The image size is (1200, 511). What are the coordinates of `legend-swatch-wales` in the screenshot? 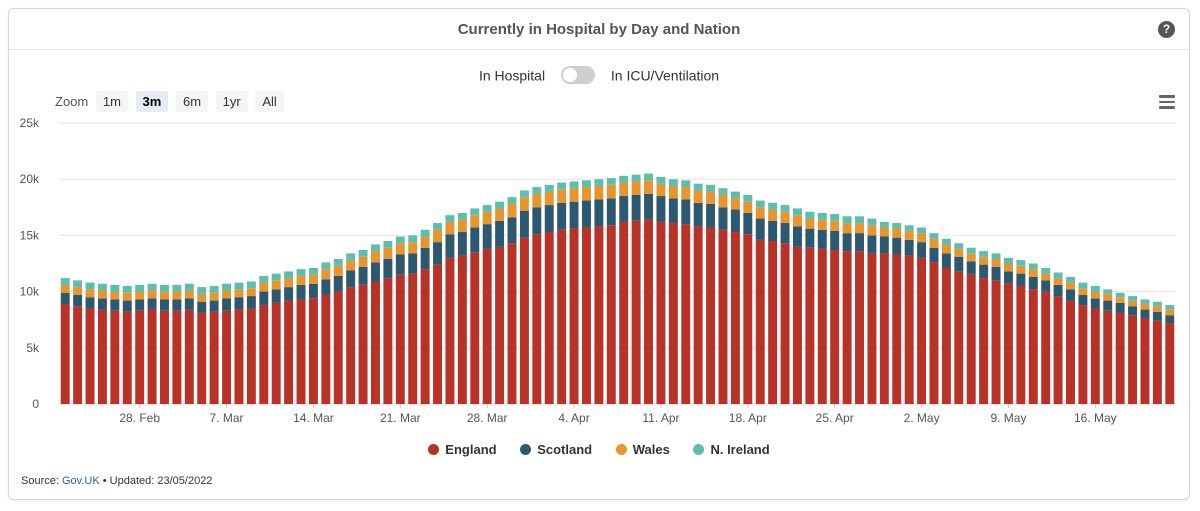 It's located at (621, 449).